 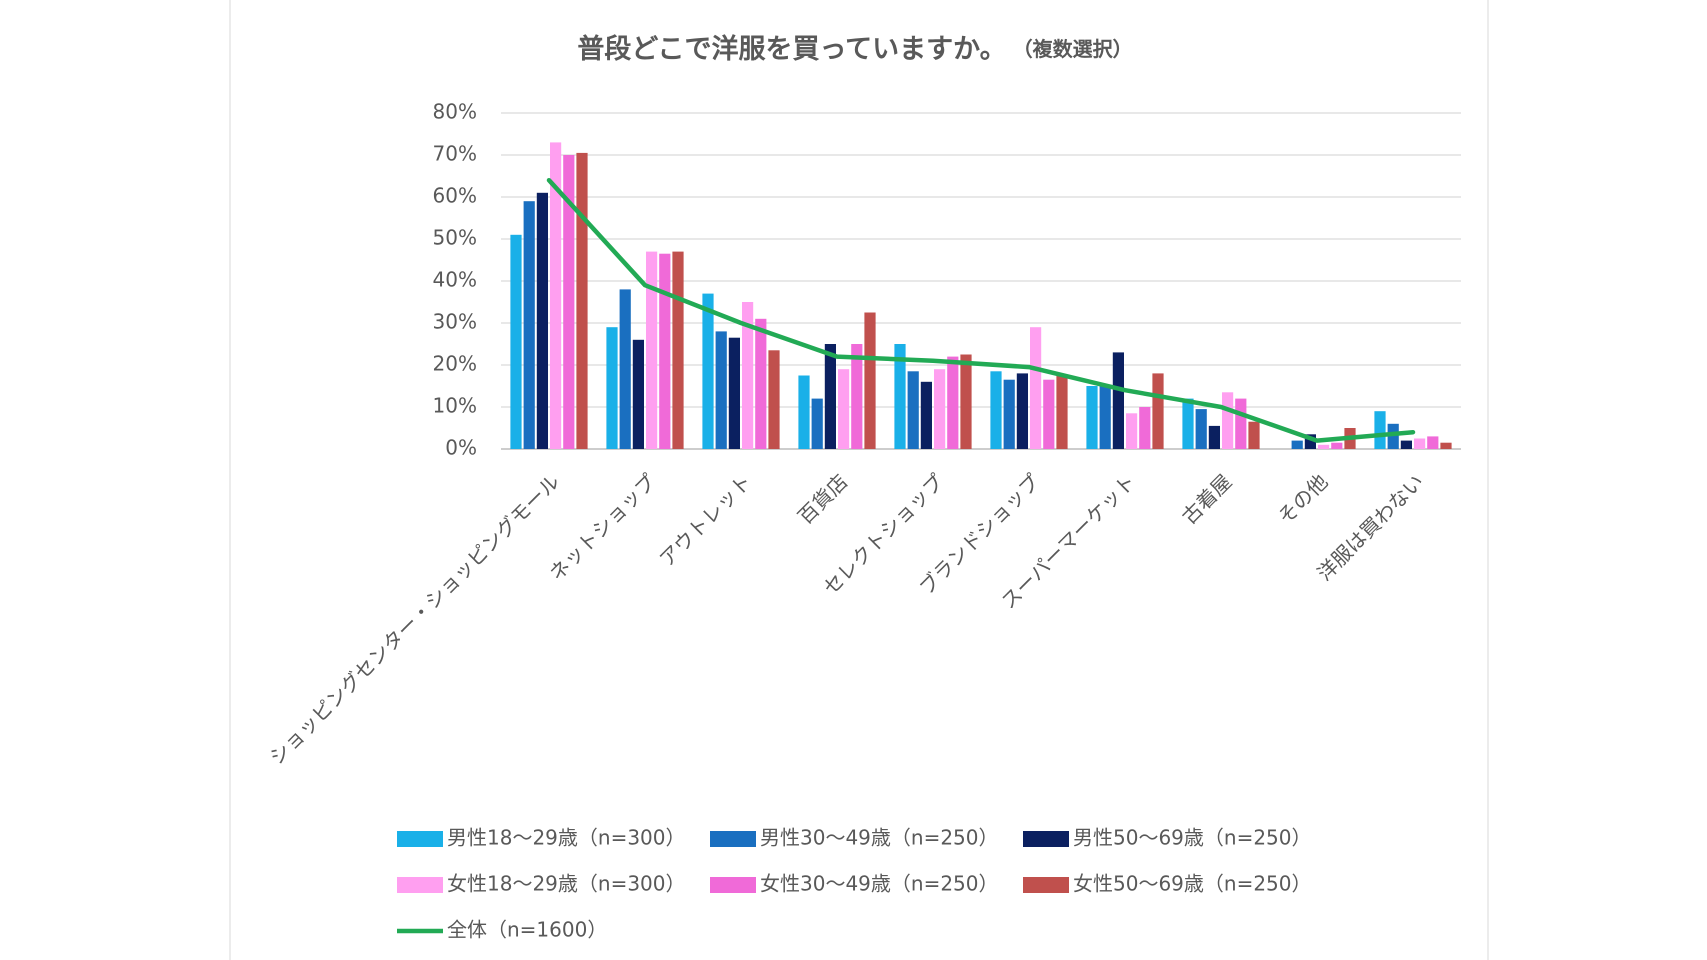 I want to click on y-tick-label: 10%, so click(x=455, y=406).